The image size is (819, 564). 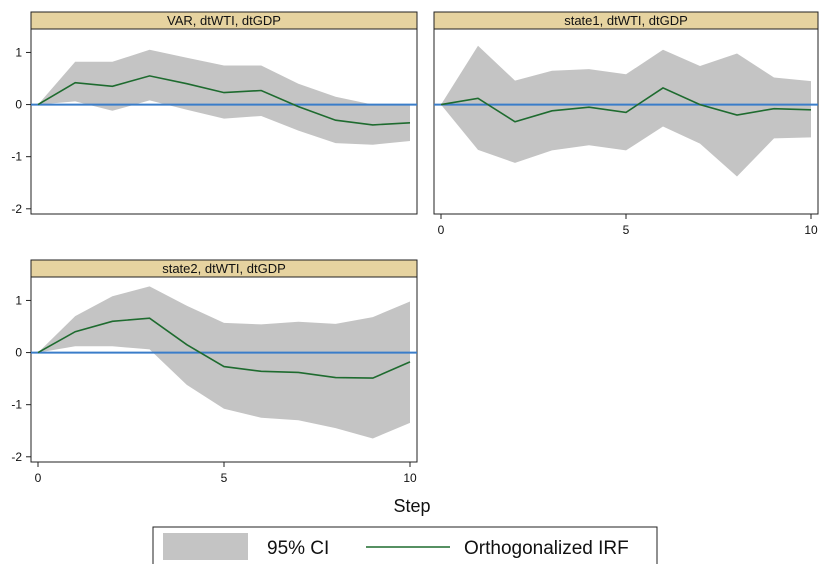 What do you see at coordinates (205, 546) in the screenshot?
I see `legend-swatch-ci` at bounding box center [205, 546].